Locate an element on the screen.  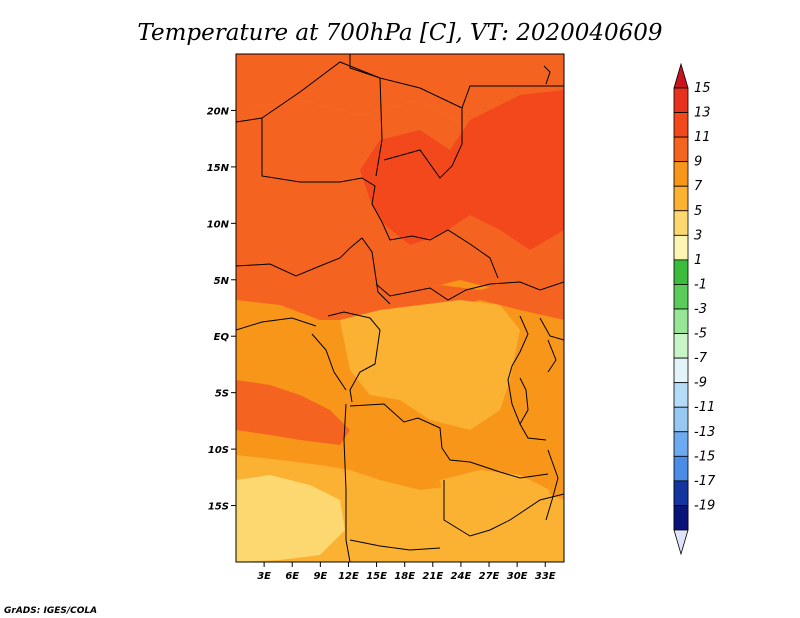
colorbar-label: 1 is located at coordinates (698, 260).